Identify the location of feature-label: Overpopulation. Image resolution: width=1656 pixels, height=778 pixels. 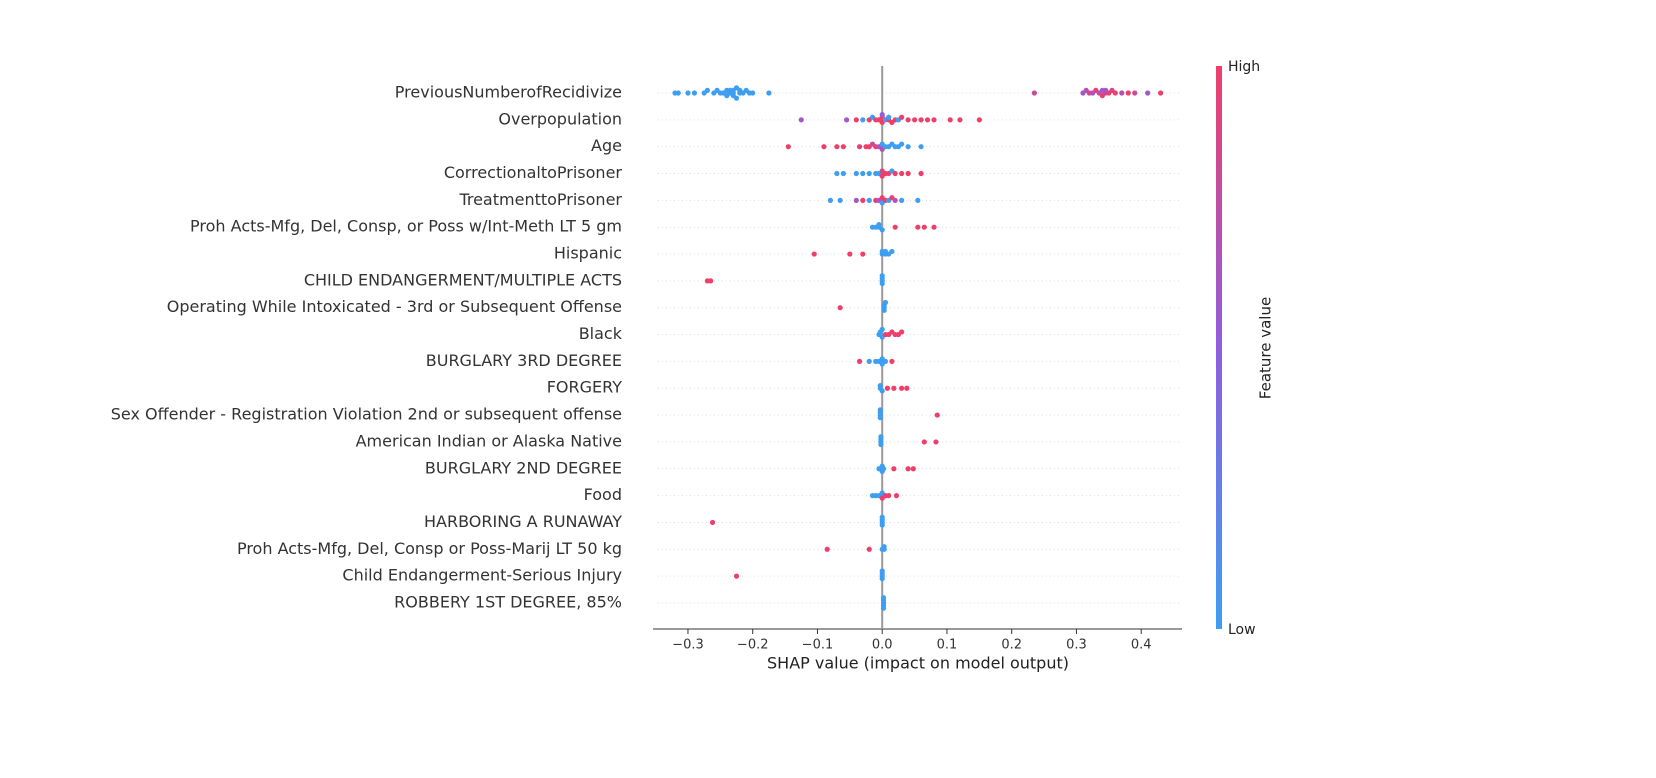
(560, 118).